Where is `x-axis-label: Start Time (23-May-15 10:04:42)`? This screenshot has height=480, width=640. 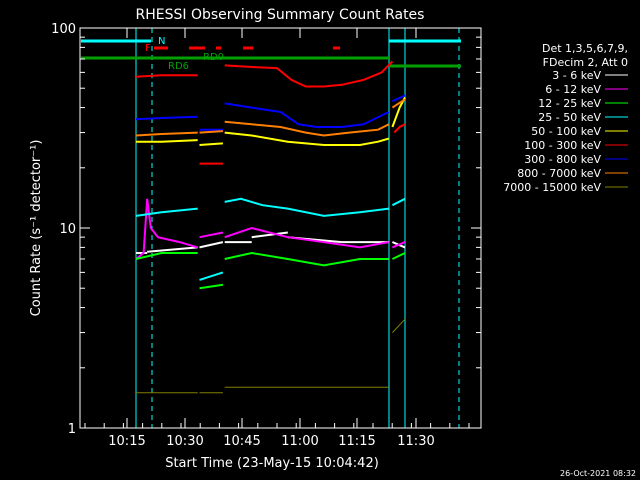 x-axis-label: Start Time (23-May-15 10:04:42) is located at coordinates (272, 463).